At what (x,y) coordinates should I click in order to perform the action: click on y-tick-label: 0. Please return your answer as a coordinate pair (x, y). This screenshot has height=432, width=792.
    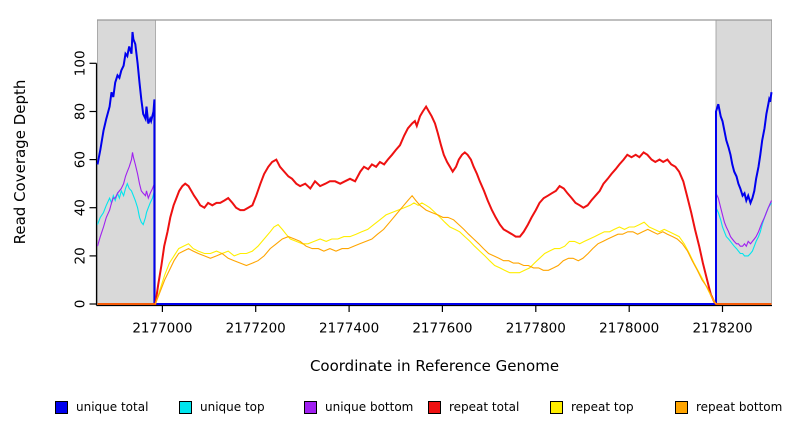
    Looking at the image, I should click on (81, 304).